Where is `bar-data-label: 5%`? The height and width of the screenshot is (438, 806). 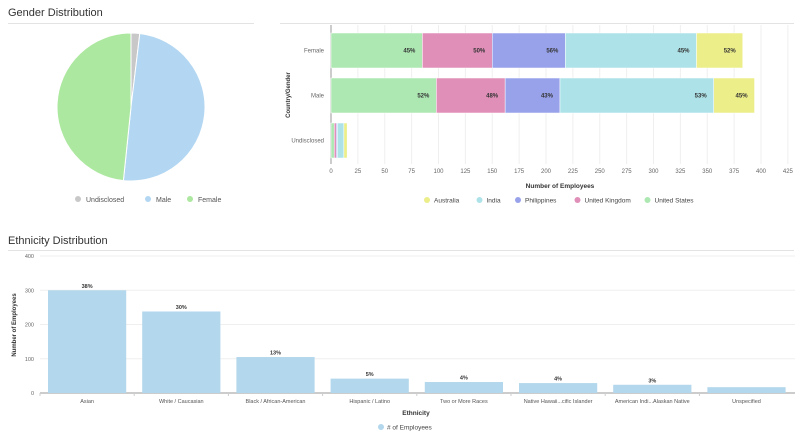 bar-data-label: 5% is located at coordinates (370, 375).